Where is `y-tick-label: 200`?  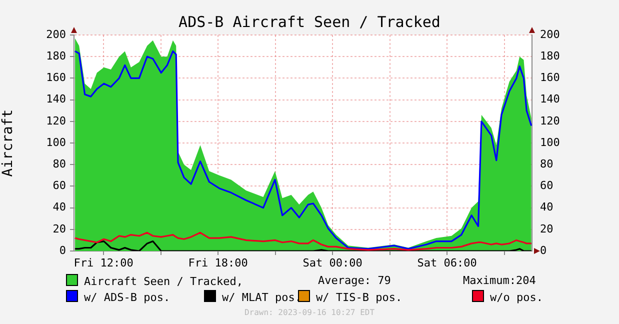
y-tick-label: 200 is located at coordinates (56, 34).